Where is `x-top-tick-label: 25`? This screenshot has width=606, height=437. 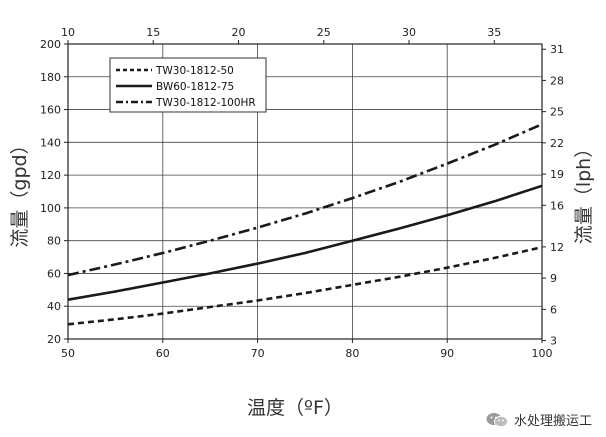
x-top-tick-label: 25 is located at coordinates (324, 32).